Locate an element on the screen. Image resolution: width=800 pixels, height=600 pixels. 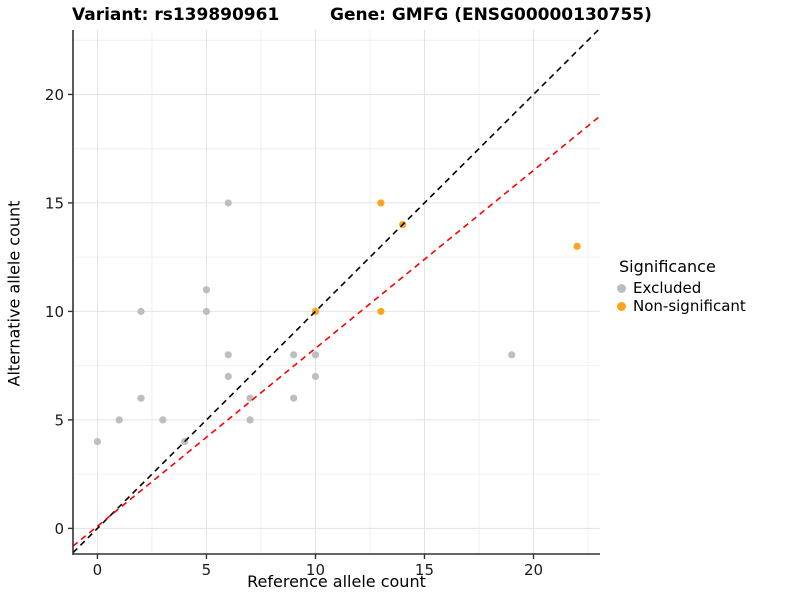
y-tick-label: 20 is located at coordinates (54, 95).